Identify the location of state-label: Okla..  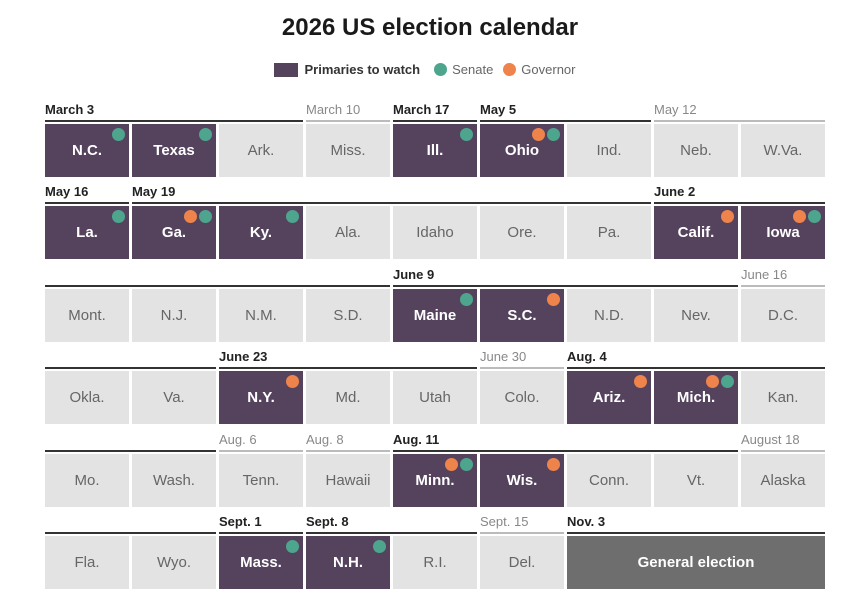
(87, 397).